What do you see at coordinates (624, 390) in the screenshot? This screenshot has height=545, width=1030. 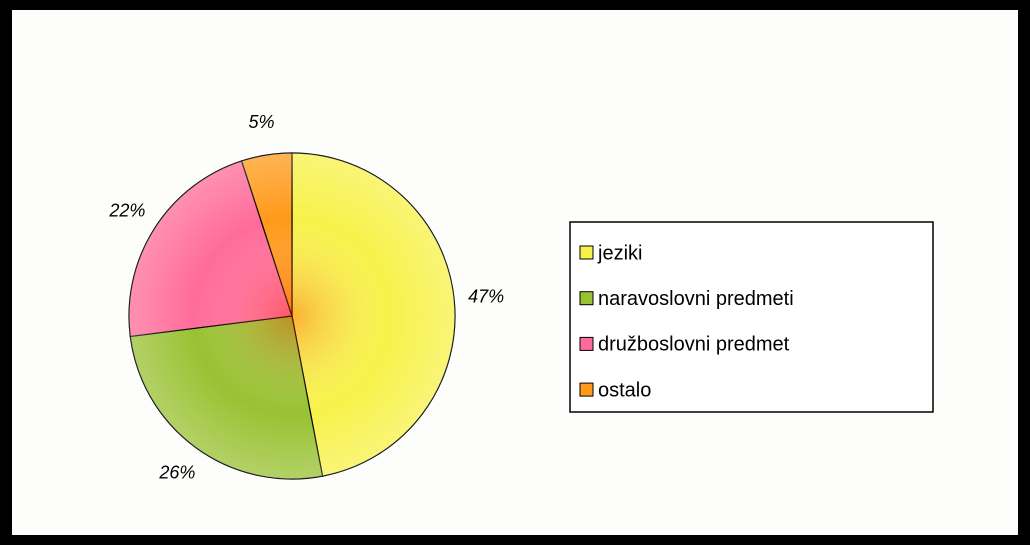 I see `legend-label: ostalo` at bounding box center [624, 390].